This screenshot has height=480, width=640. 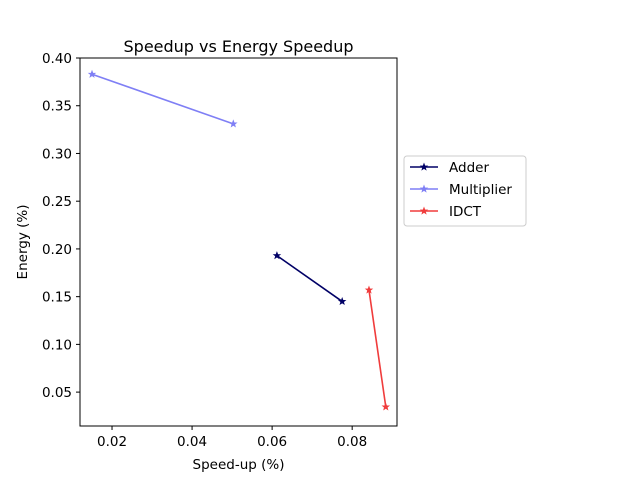 What do you see at coordinates (162, 99) in the screenshot?
I see `series-line-multiplier` at bounding box center [162, 99].